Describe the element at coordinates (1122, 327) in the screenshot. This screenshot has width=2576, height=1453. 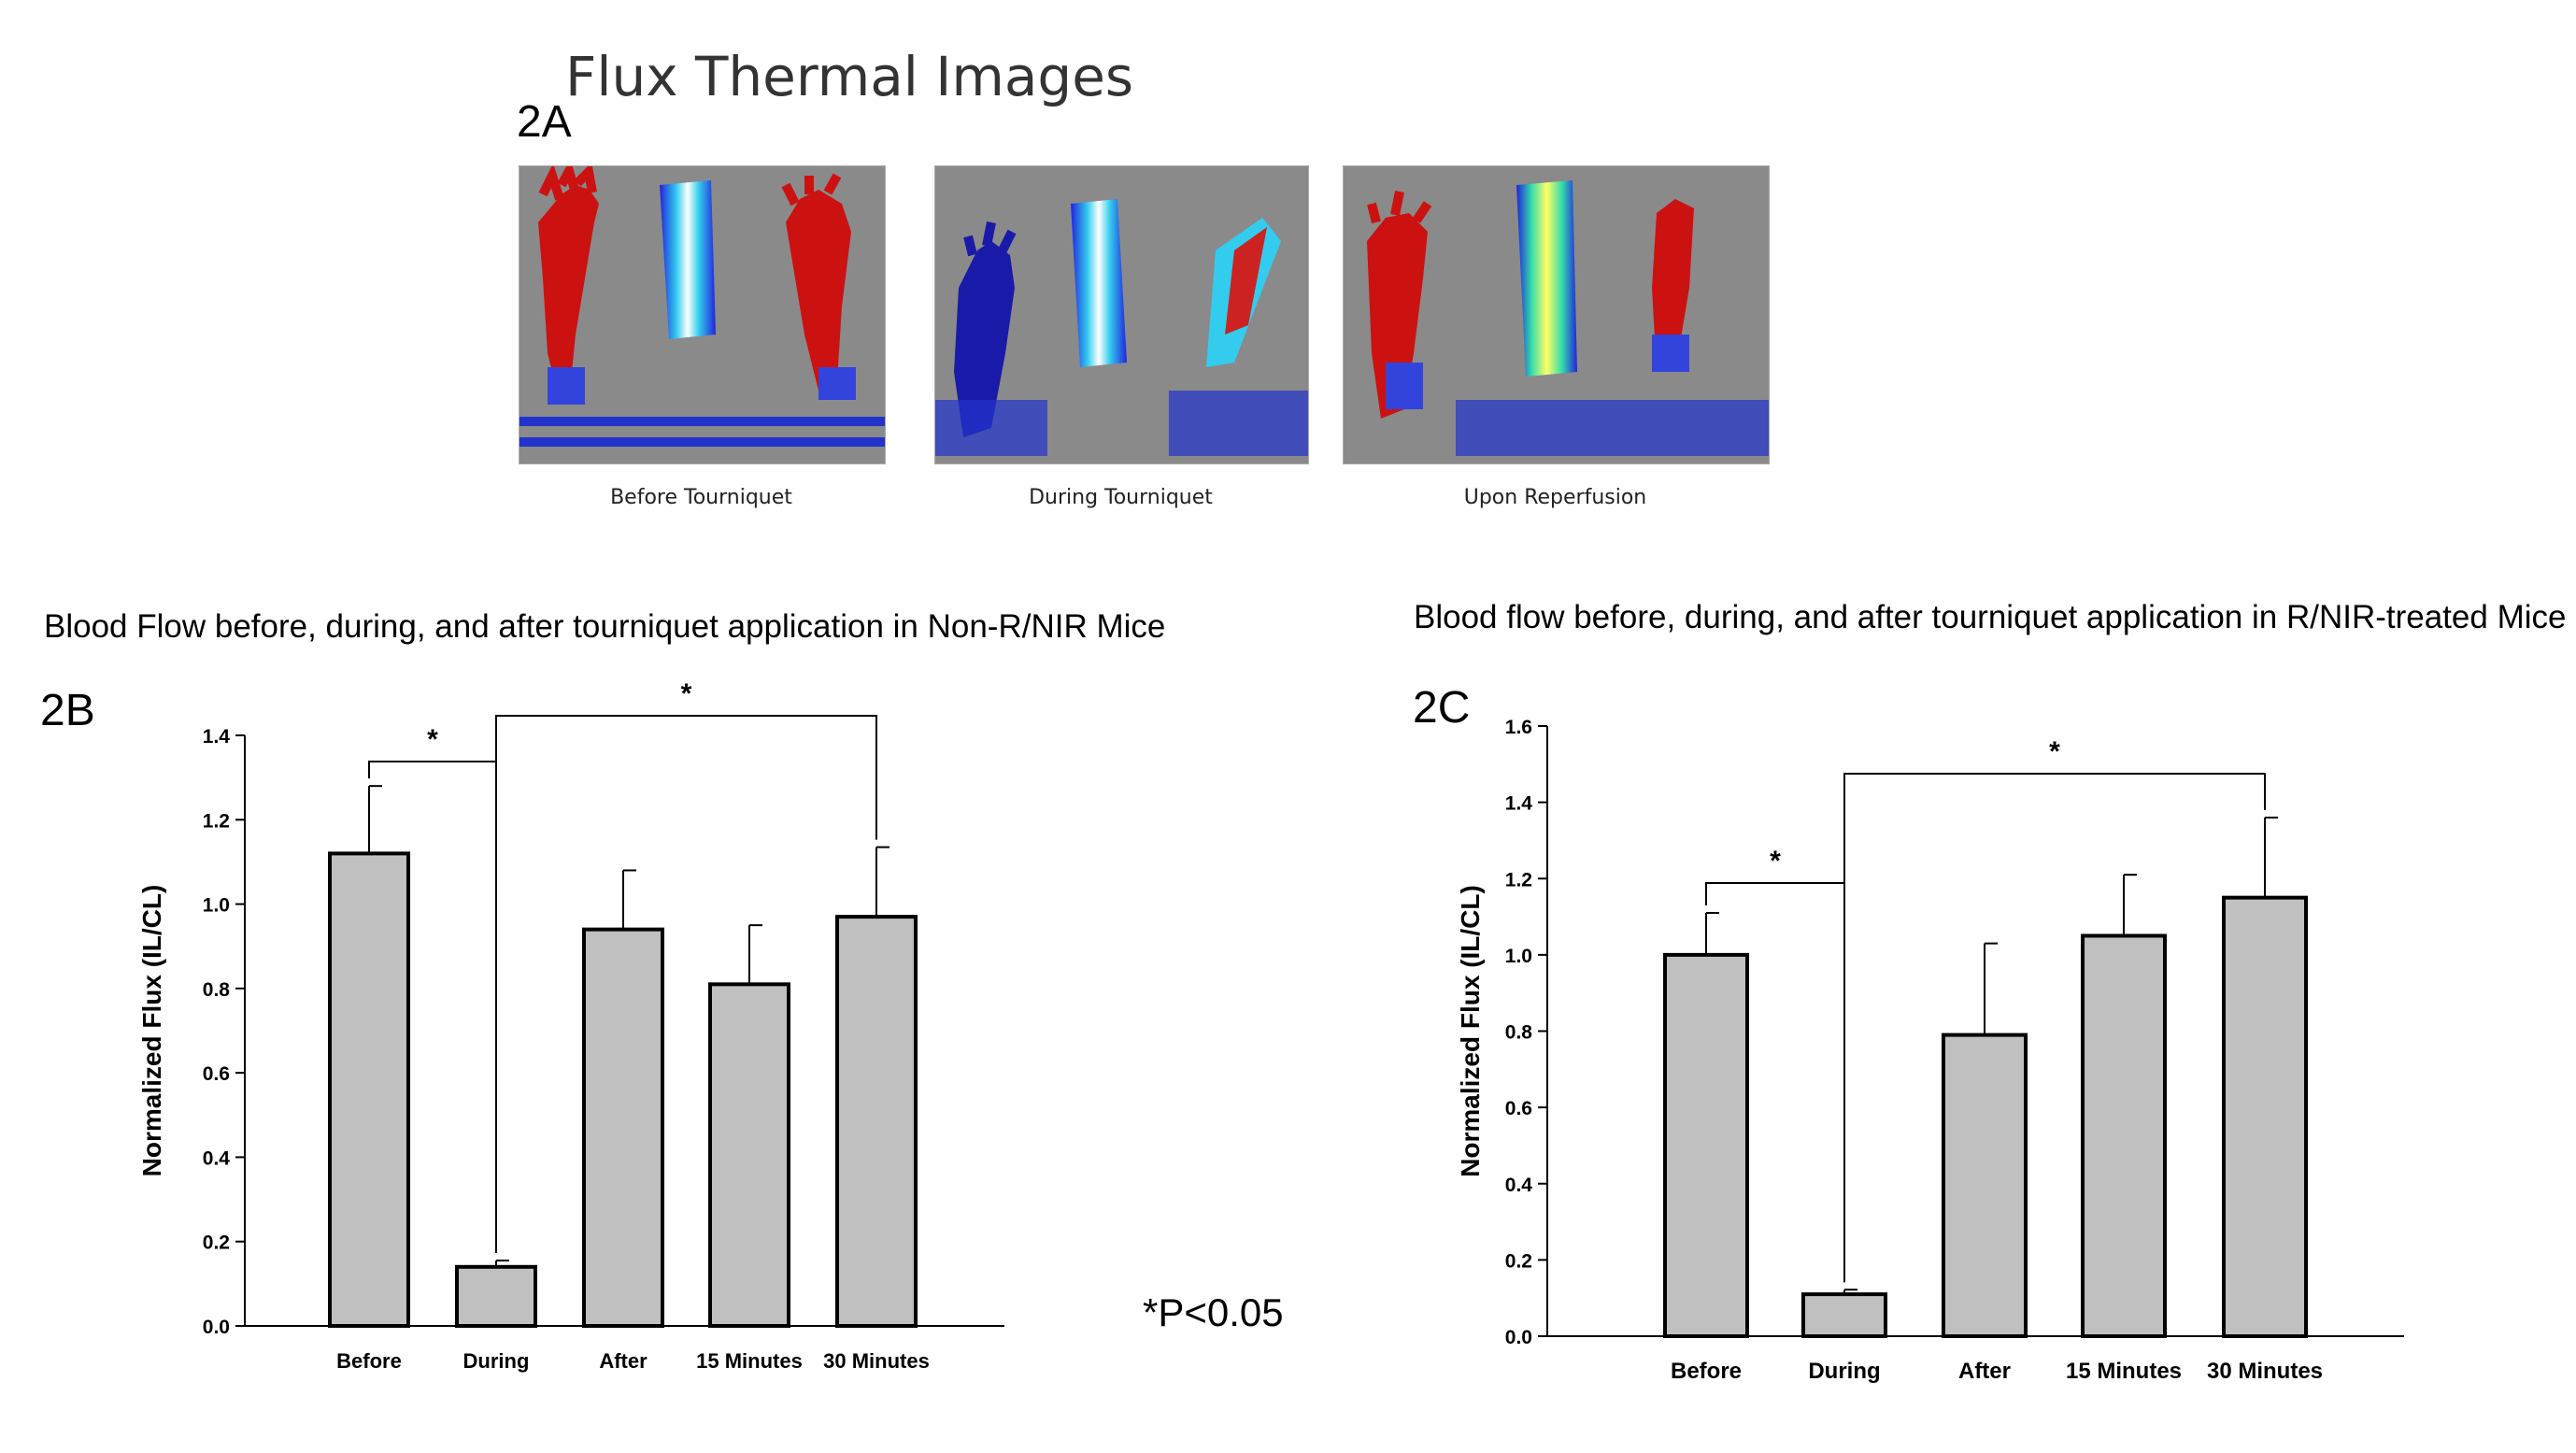
I see `thermal-during-graphic` at that location.